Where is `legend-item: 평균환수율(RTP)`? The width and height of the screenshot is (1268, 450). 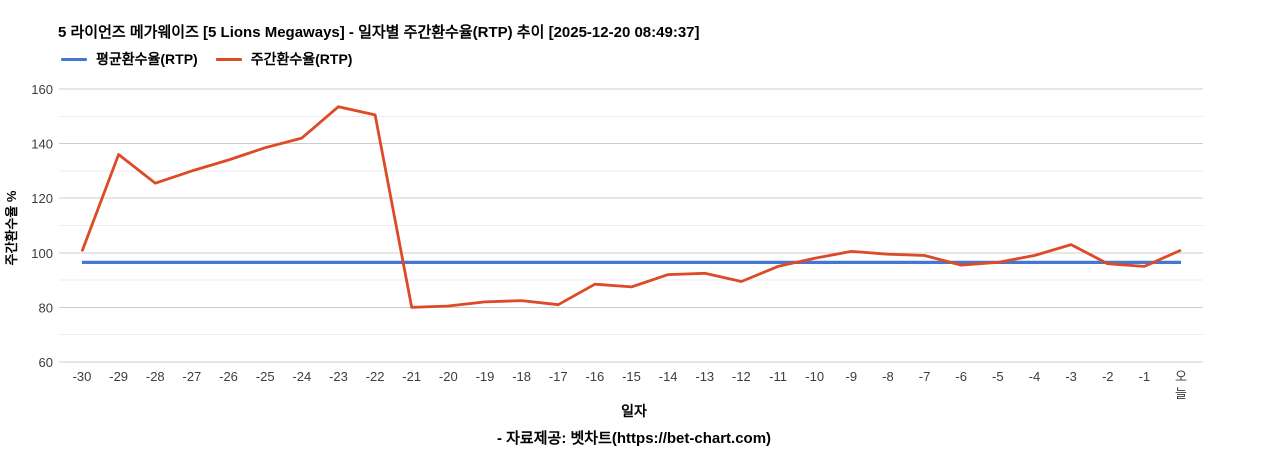 legend-item: 평균환수율(RTP) is located at coordinates (129, 59).